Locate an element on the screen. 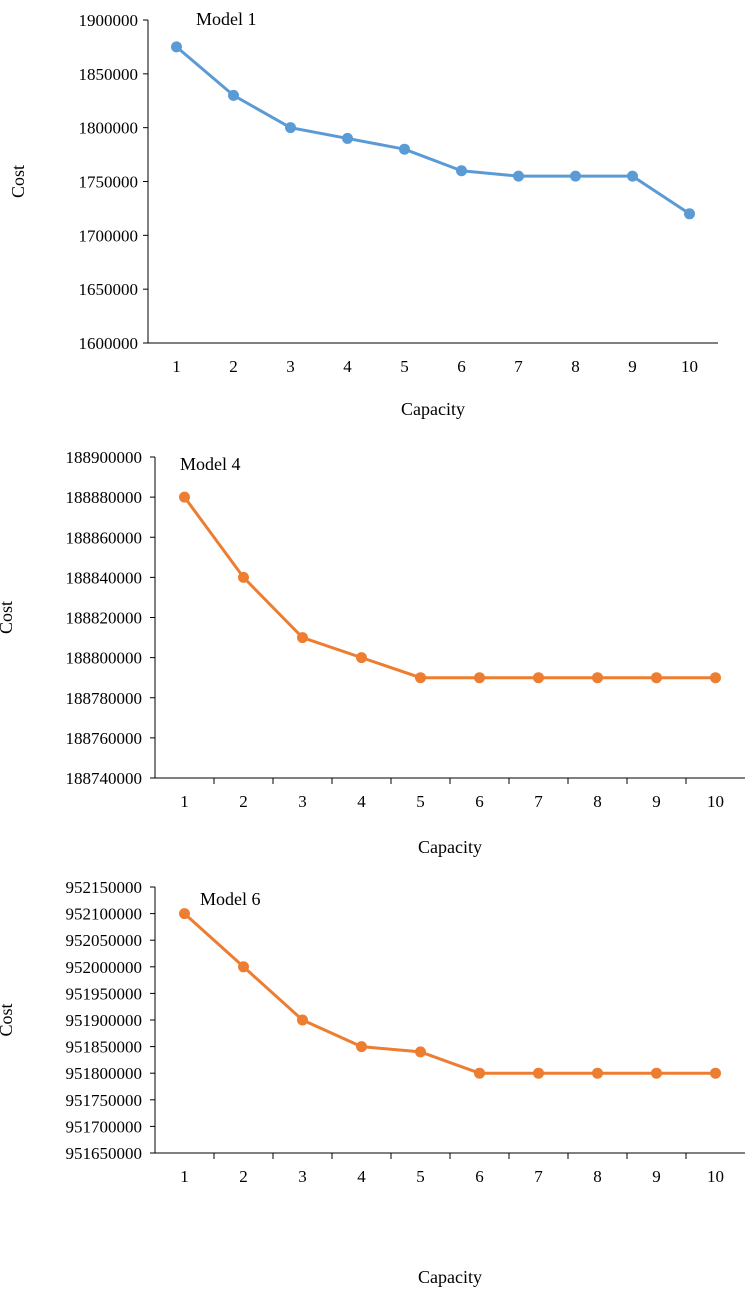 The width and height of the screenshot is (747, 1290). y-tick-label: 951900000 is located at coordinates (104, 1020).